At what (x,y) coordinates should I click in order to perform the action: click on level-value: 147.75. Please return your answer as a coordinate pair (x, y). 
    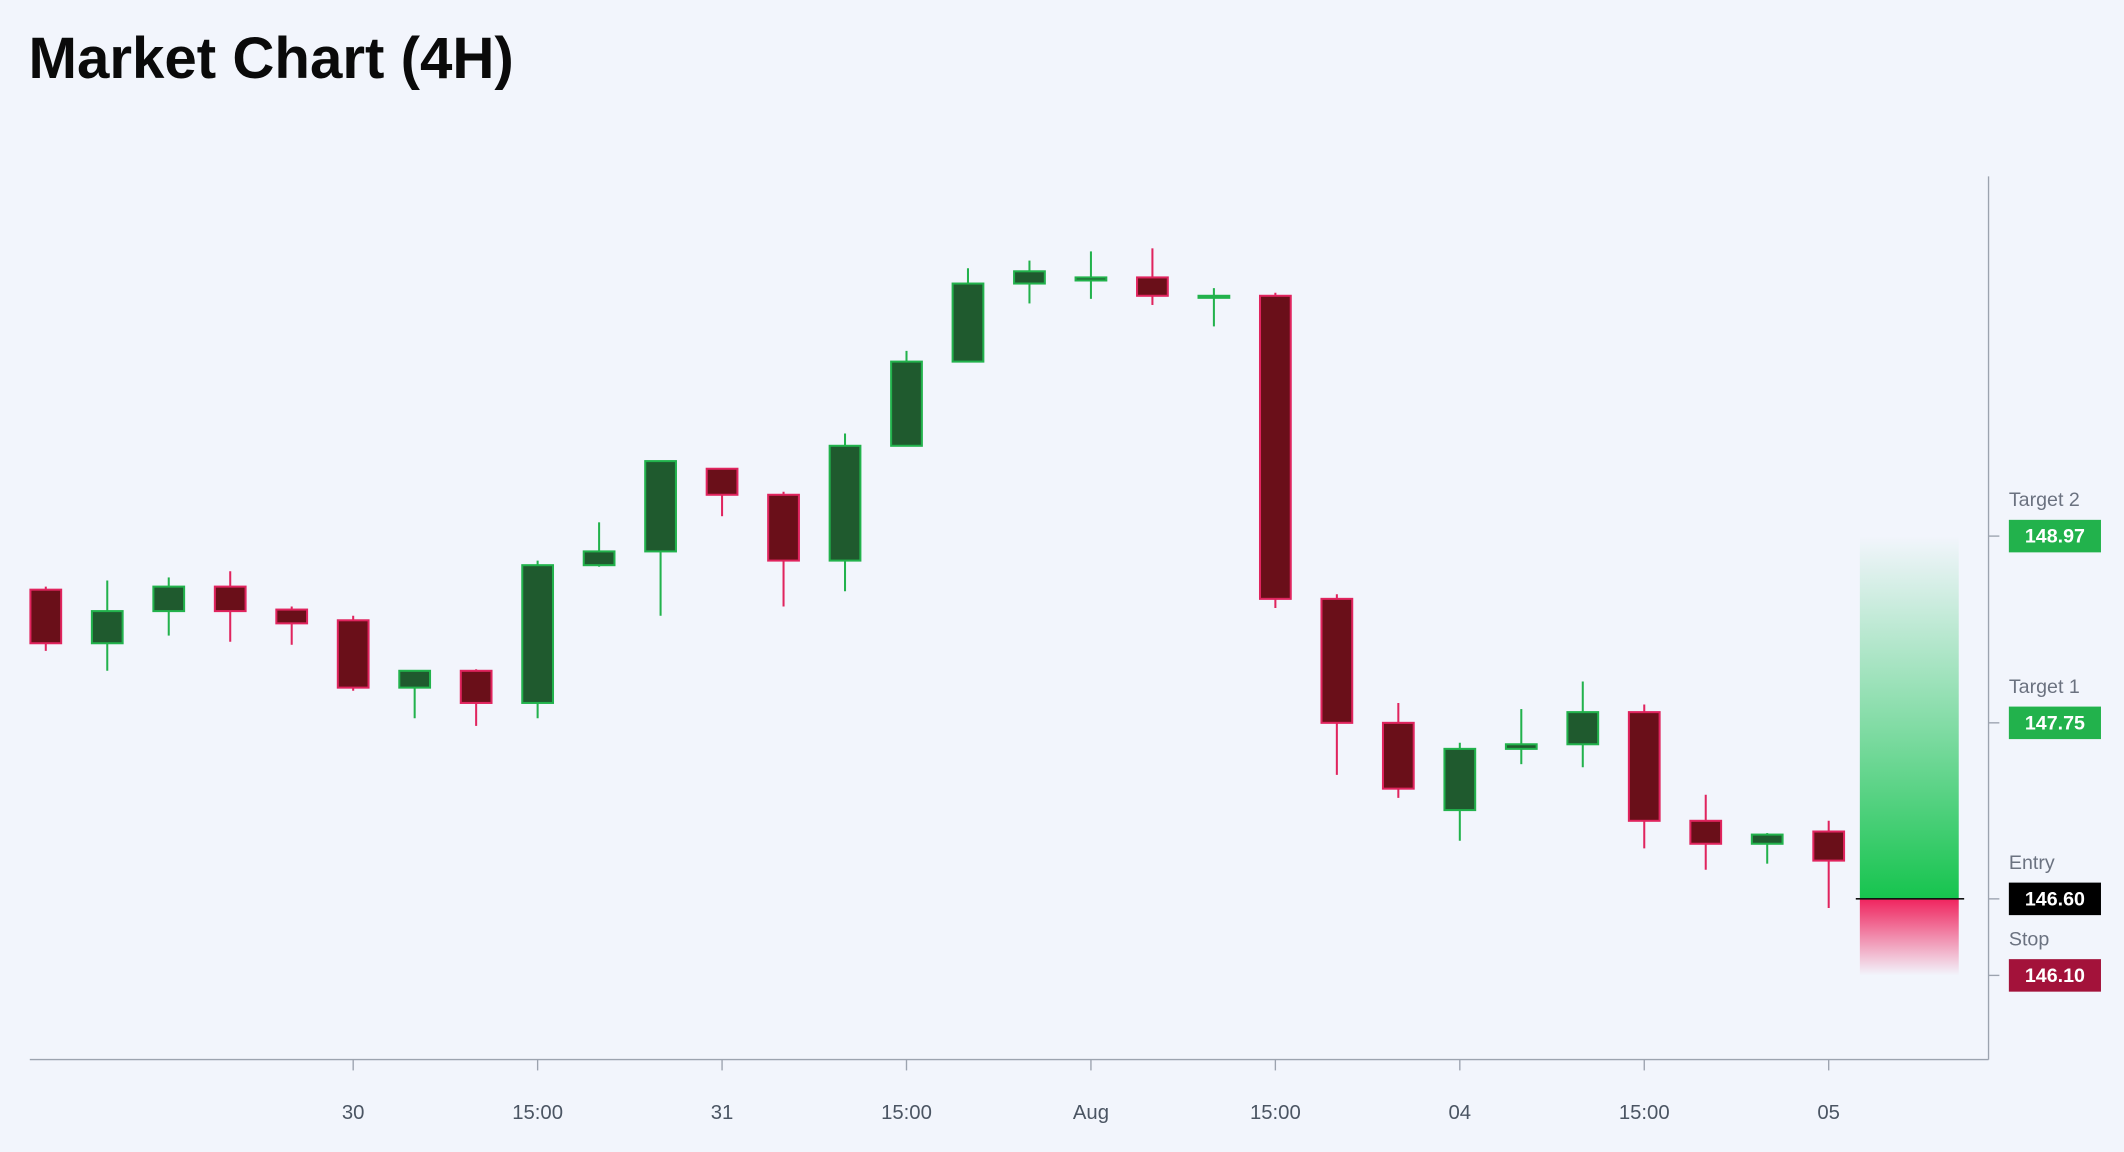
    Looking at the image, I should click on (2055, 723).